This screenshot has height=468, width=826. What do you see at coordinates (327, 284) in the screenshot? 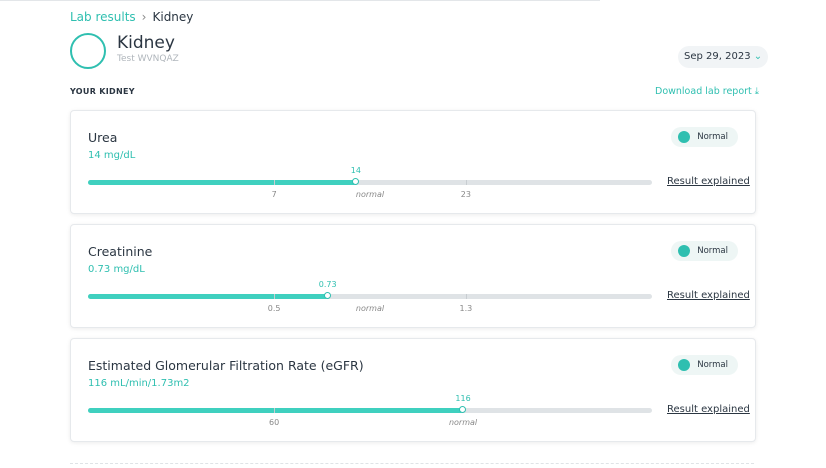
I see `marker-label: 0.73` at bounding box center [327, 284].